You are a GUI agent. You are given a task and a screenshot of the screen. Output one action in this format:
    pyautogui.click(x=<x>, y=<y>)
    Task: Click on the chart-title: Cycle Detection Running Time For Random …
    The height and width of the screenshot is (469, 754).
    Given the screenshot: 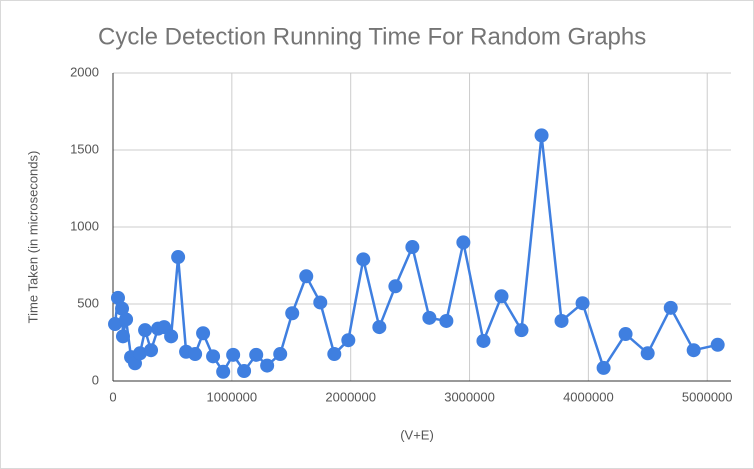 What is the action you would take?
    pyautogui.click(x=372, y=36)
    